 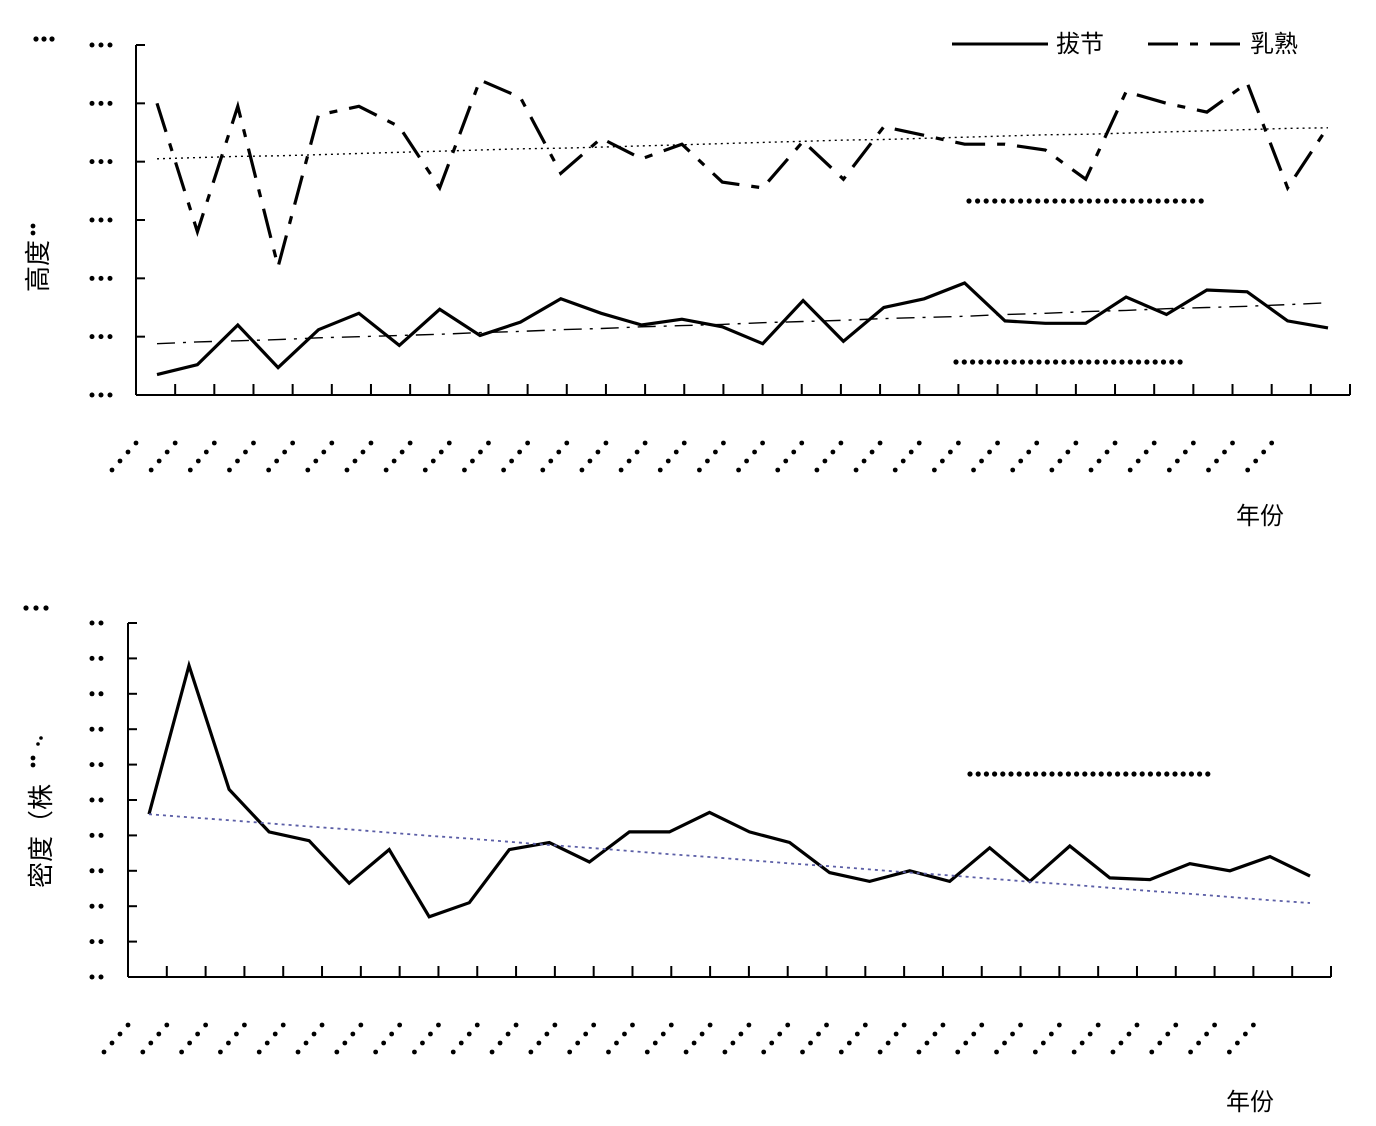 I want to click on bottom-ylabel: 密度（株, so click(x=42, y=836).